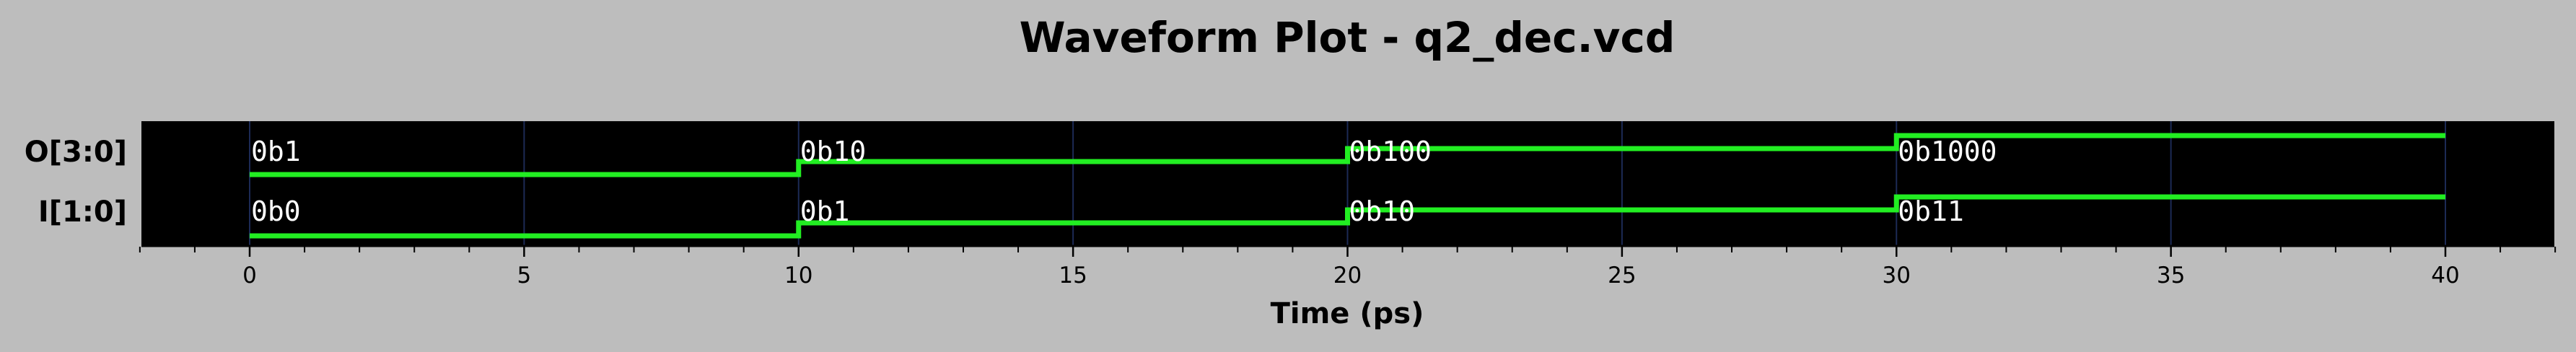 Image resolution: width=2576 pixels, height=352 pixels. Describe the element at coordinates (1622, 276) in the screenshot. I see `x-tick-label: 25` at that location.